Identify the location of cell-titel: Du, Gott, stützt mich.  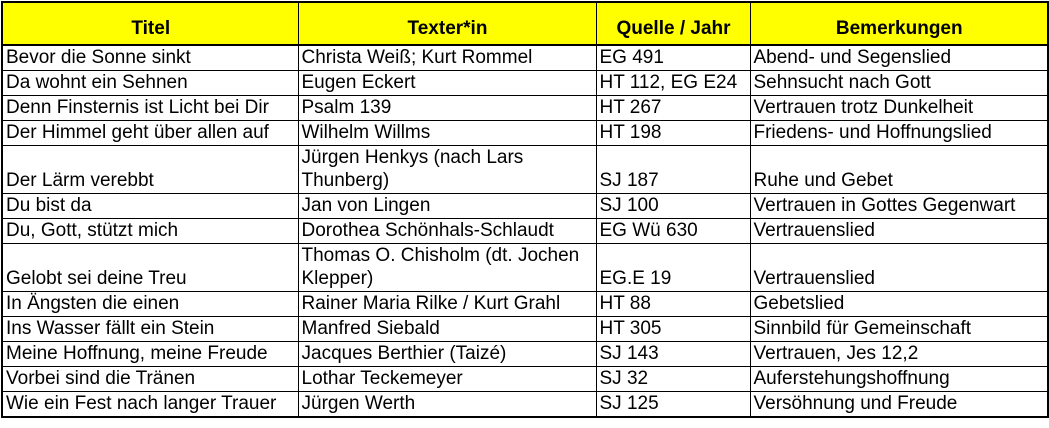
(150, 231).